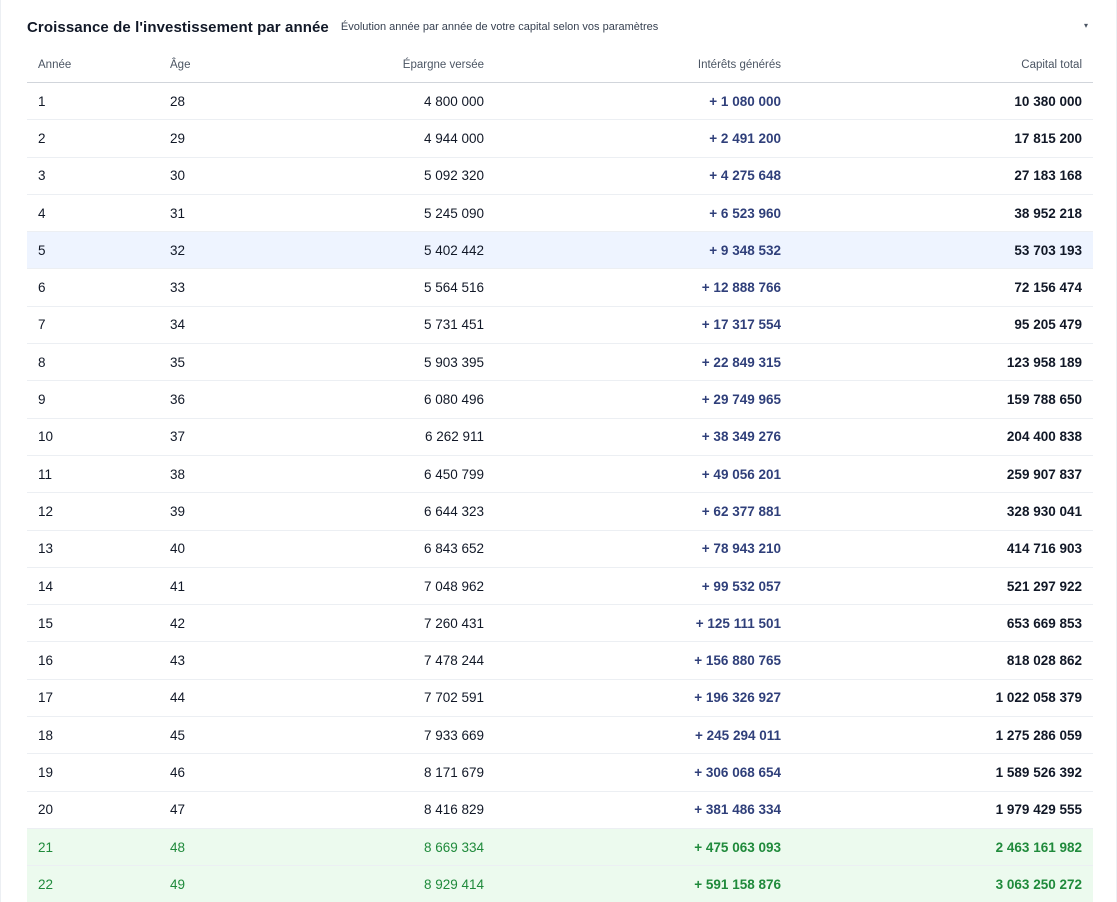  Describe the element at coordinates (93, 623) in the screenshot. I see `cell-year: 15` at that location.